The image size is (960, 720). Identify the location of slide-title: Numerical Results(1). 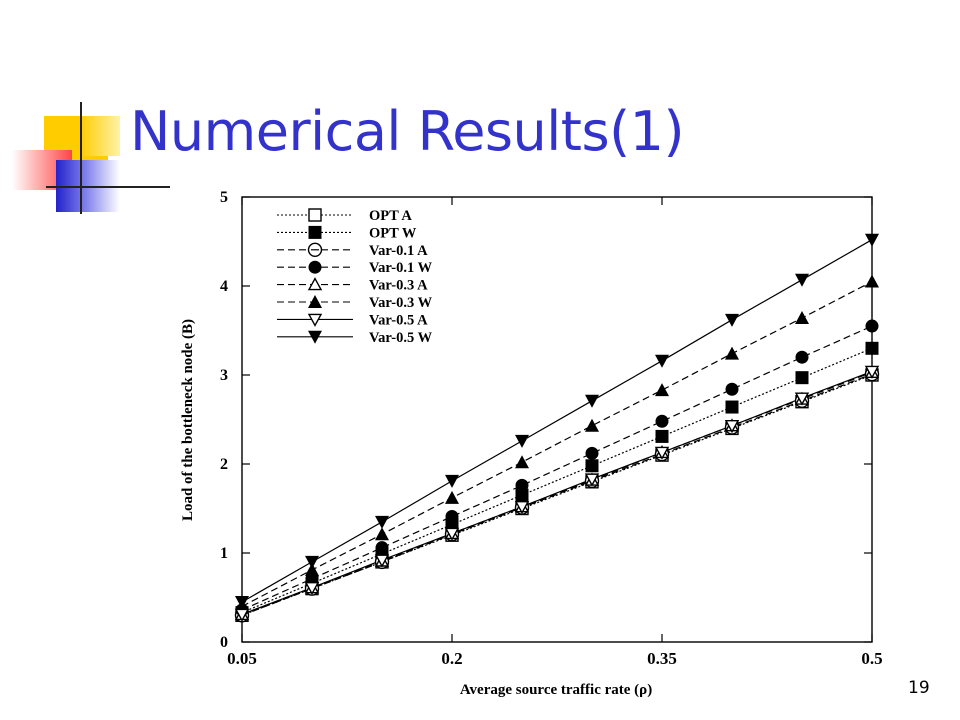
(407, 131).